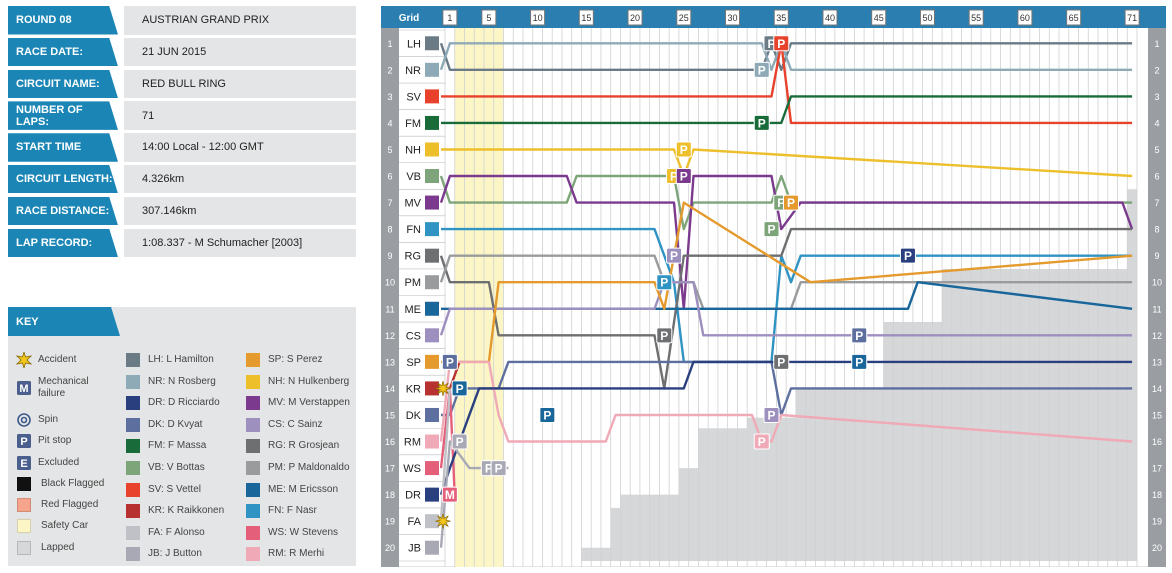 This screenshot has width=1172, height=573. I want to click on key-mechanical: M Mechanical failure, so click(67, 388).